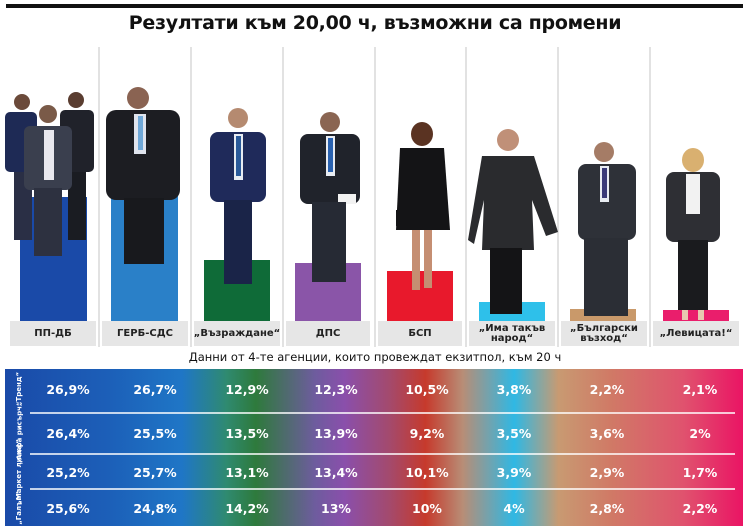  I want to click on politician-figure-dps, so click(330, 197).